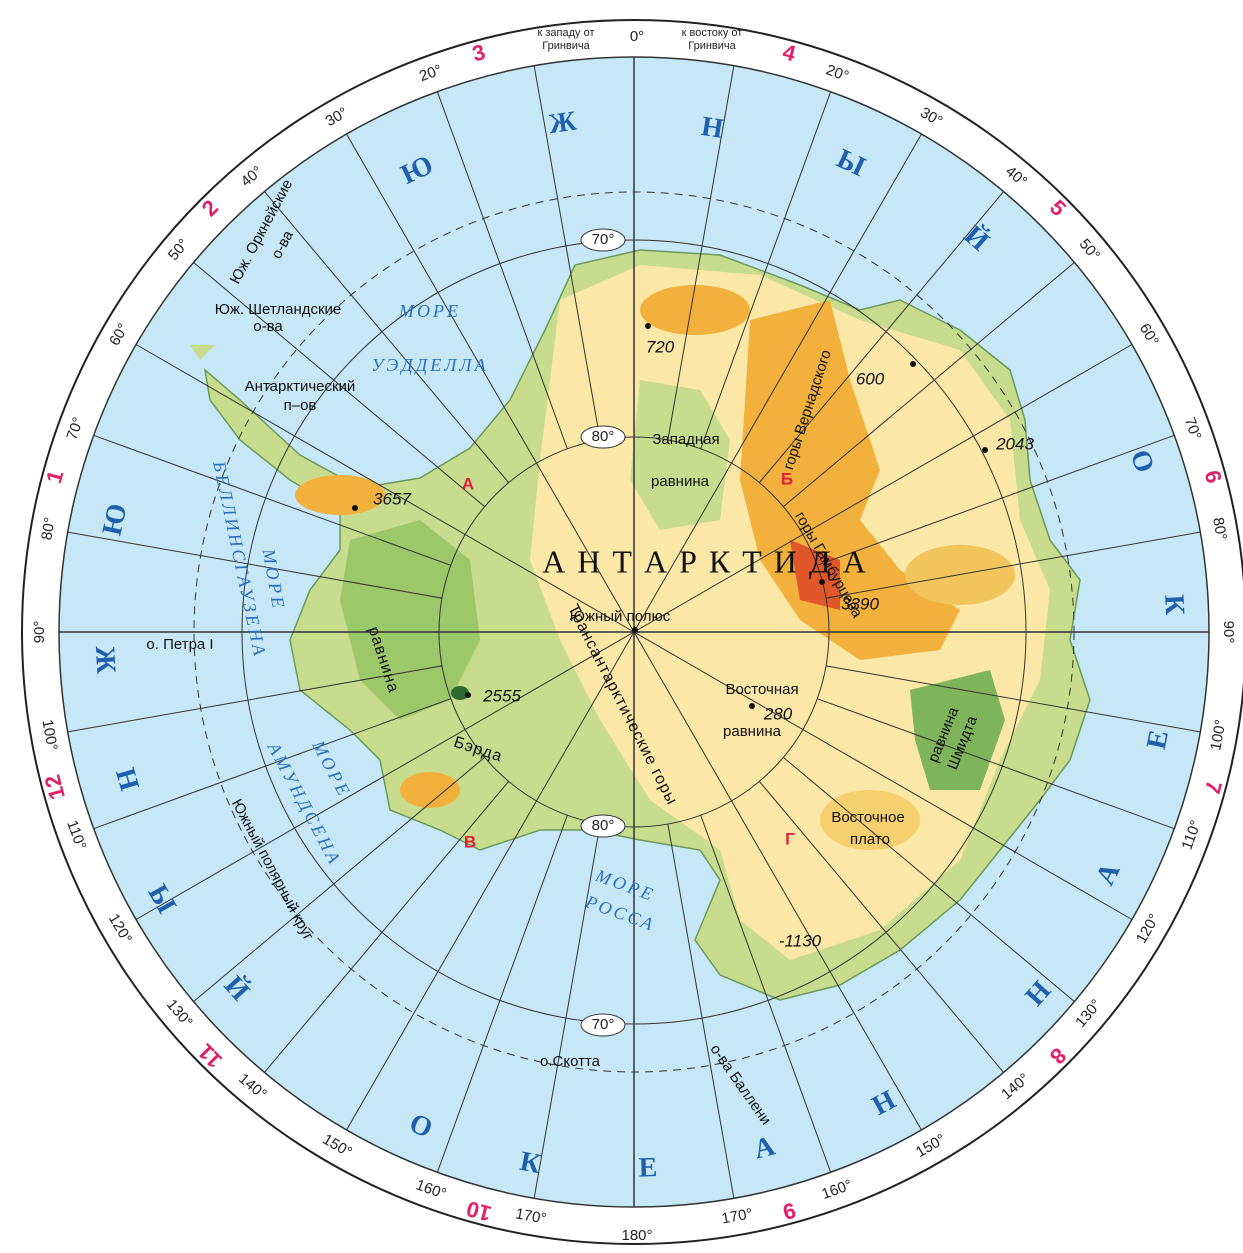 This screenshot has height=1253, width=1243. I want to click on island, so click(202, 352).